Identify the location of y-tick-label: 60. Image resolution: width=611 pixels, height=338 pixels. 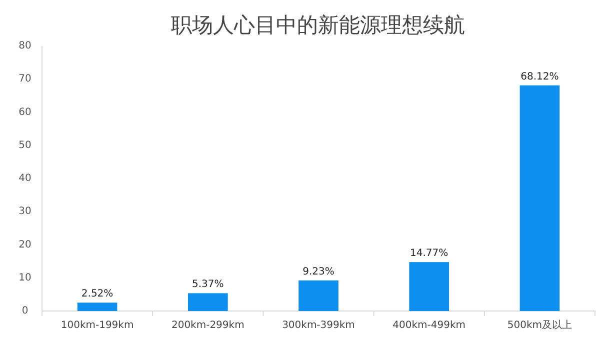
(25, 112).